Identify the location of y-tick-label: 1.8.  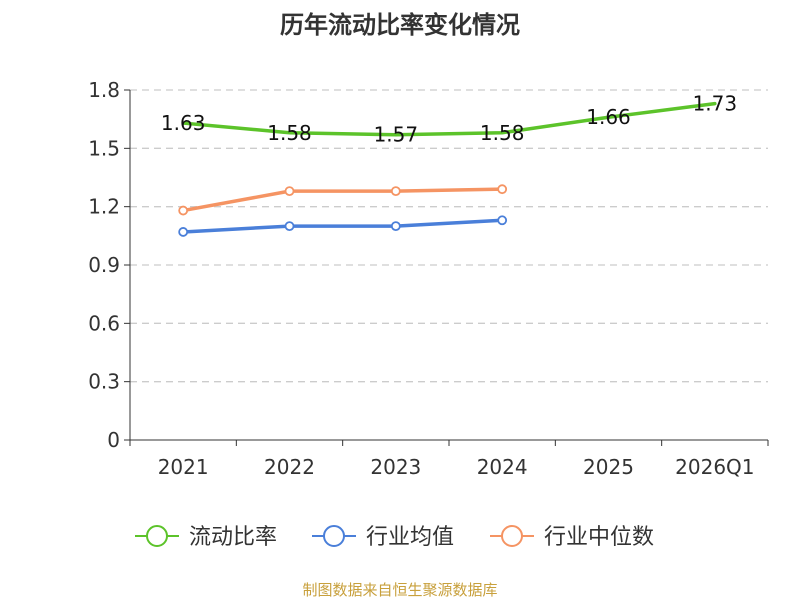
(104, 90).